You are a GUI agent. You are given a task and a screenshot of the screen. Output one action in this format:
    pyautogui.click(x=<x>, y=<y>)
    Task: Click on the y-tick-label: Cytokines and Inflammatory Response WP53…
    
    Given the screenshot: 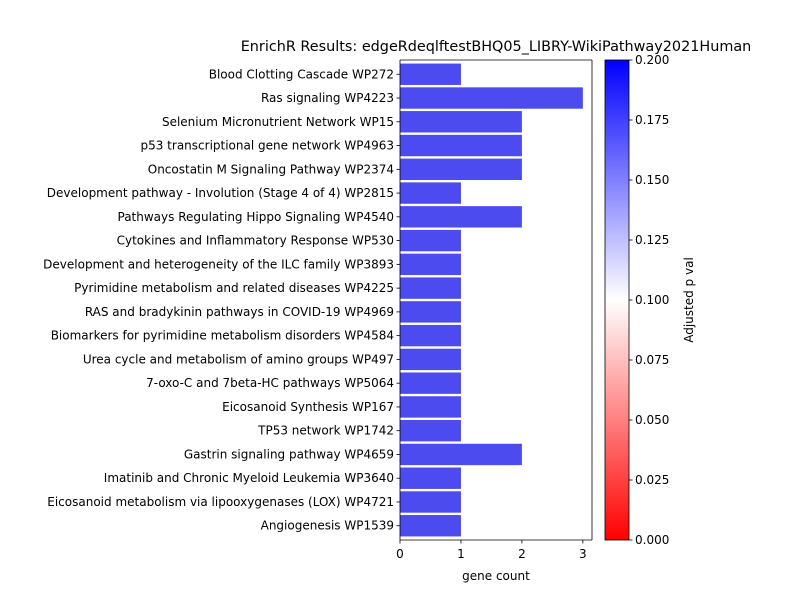 What is the action you would take?
    pyautogui.click(x=255, y=241)
    